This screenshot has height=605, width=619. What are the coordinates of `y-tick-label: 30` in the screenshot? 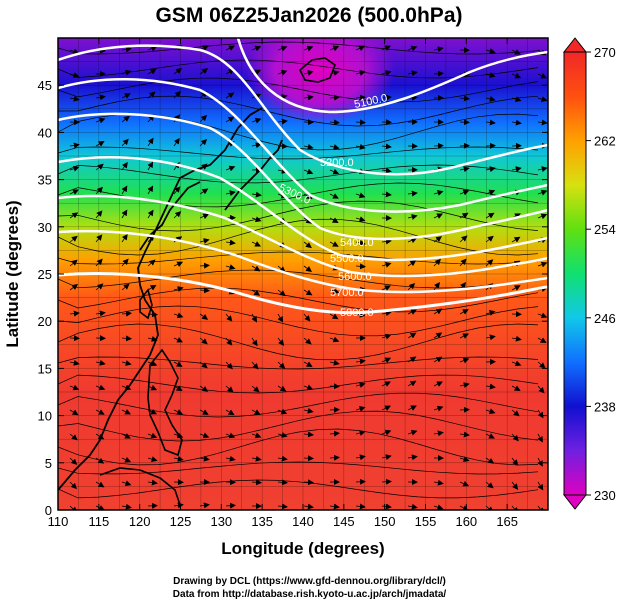 It's located at (45, 227).